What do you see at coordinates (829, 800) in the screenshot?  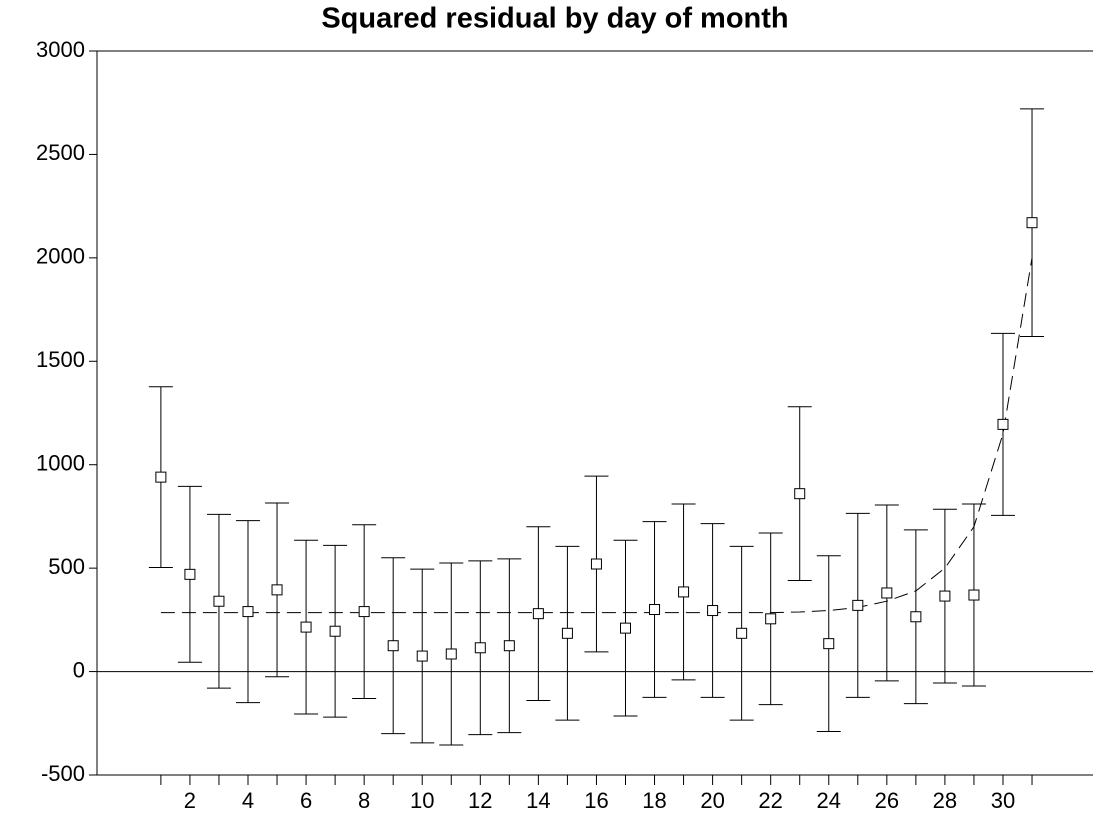 I see `x-tick-label: 24` at bounding box center [829, 800].